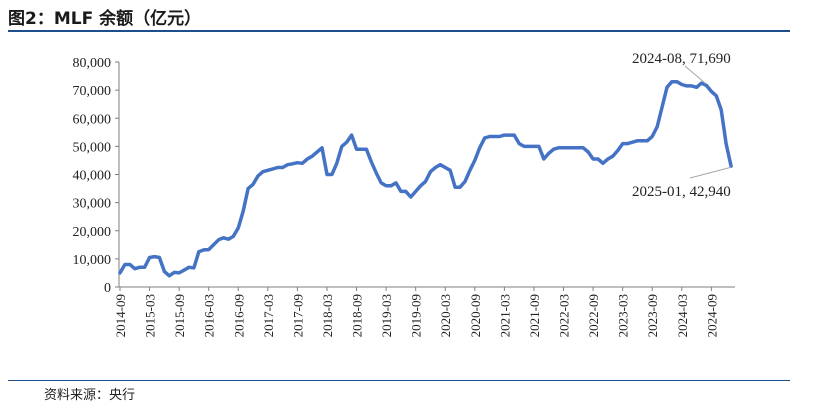 The width and height of the screenshot is (825, 414). What do you see at coordinates (681, 192) in the screenshot?
I see `annotation-label: 2025-01, 42,940` at bounding box center [681, 192].